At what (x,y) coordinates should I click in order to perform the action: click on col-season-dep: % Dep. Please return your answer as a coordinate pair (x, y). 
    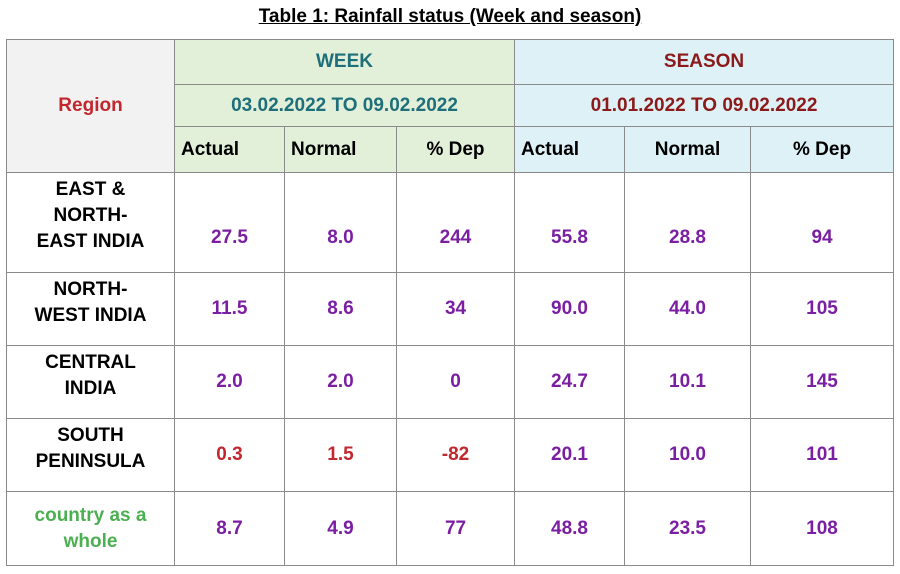
    Looking at the image, I should click on (822, 149).